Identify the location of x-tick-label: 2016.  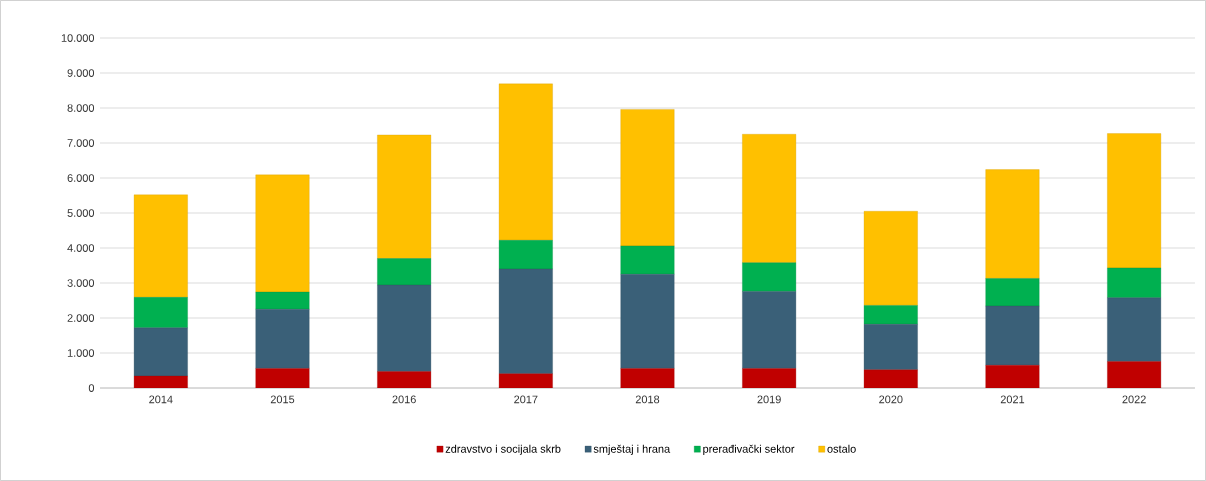
(404, 399).